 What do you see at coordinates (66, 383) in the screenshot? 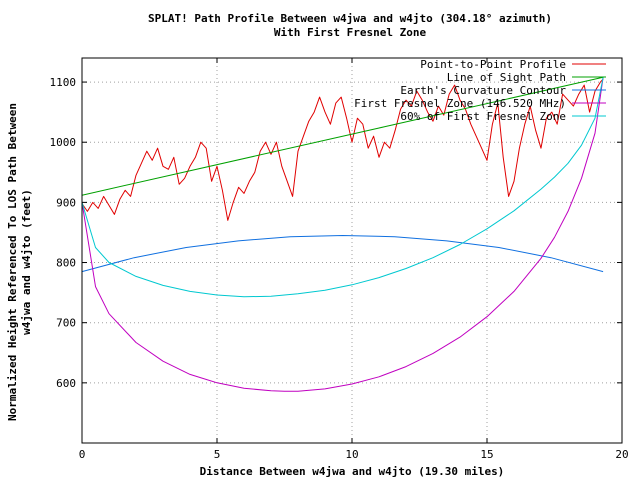
I see `y-tick-label: 600` at bounding box center [66, 383].